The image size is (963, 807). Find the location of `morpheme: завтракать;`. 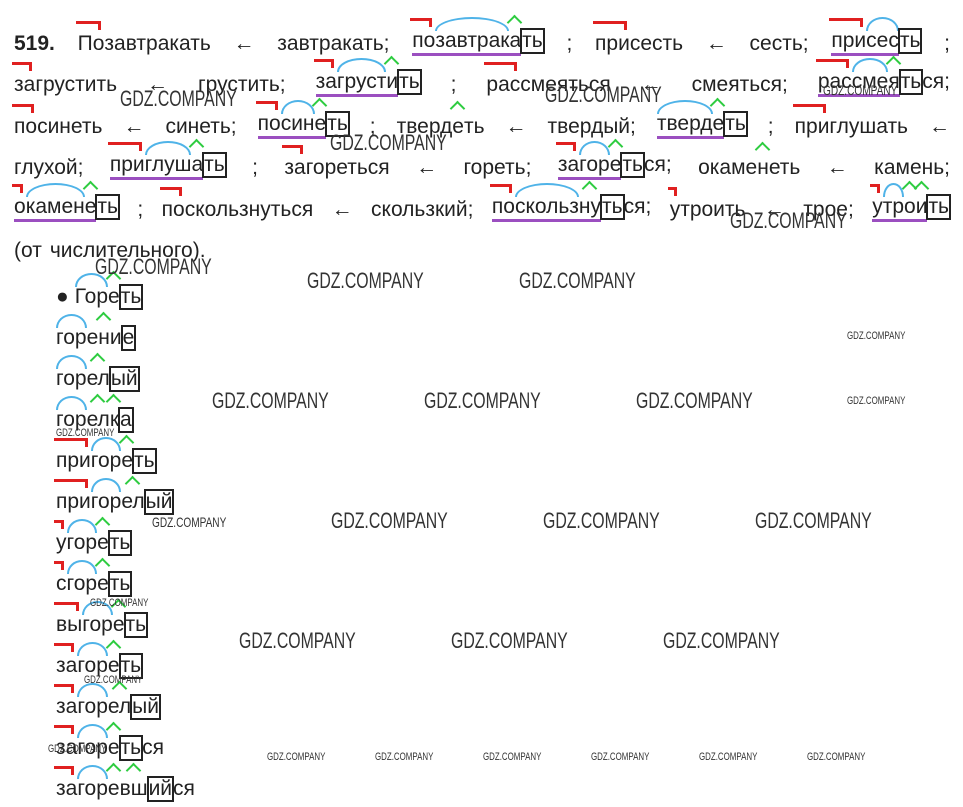

morpheme: завтракать; is located at coordinates (333, 43).